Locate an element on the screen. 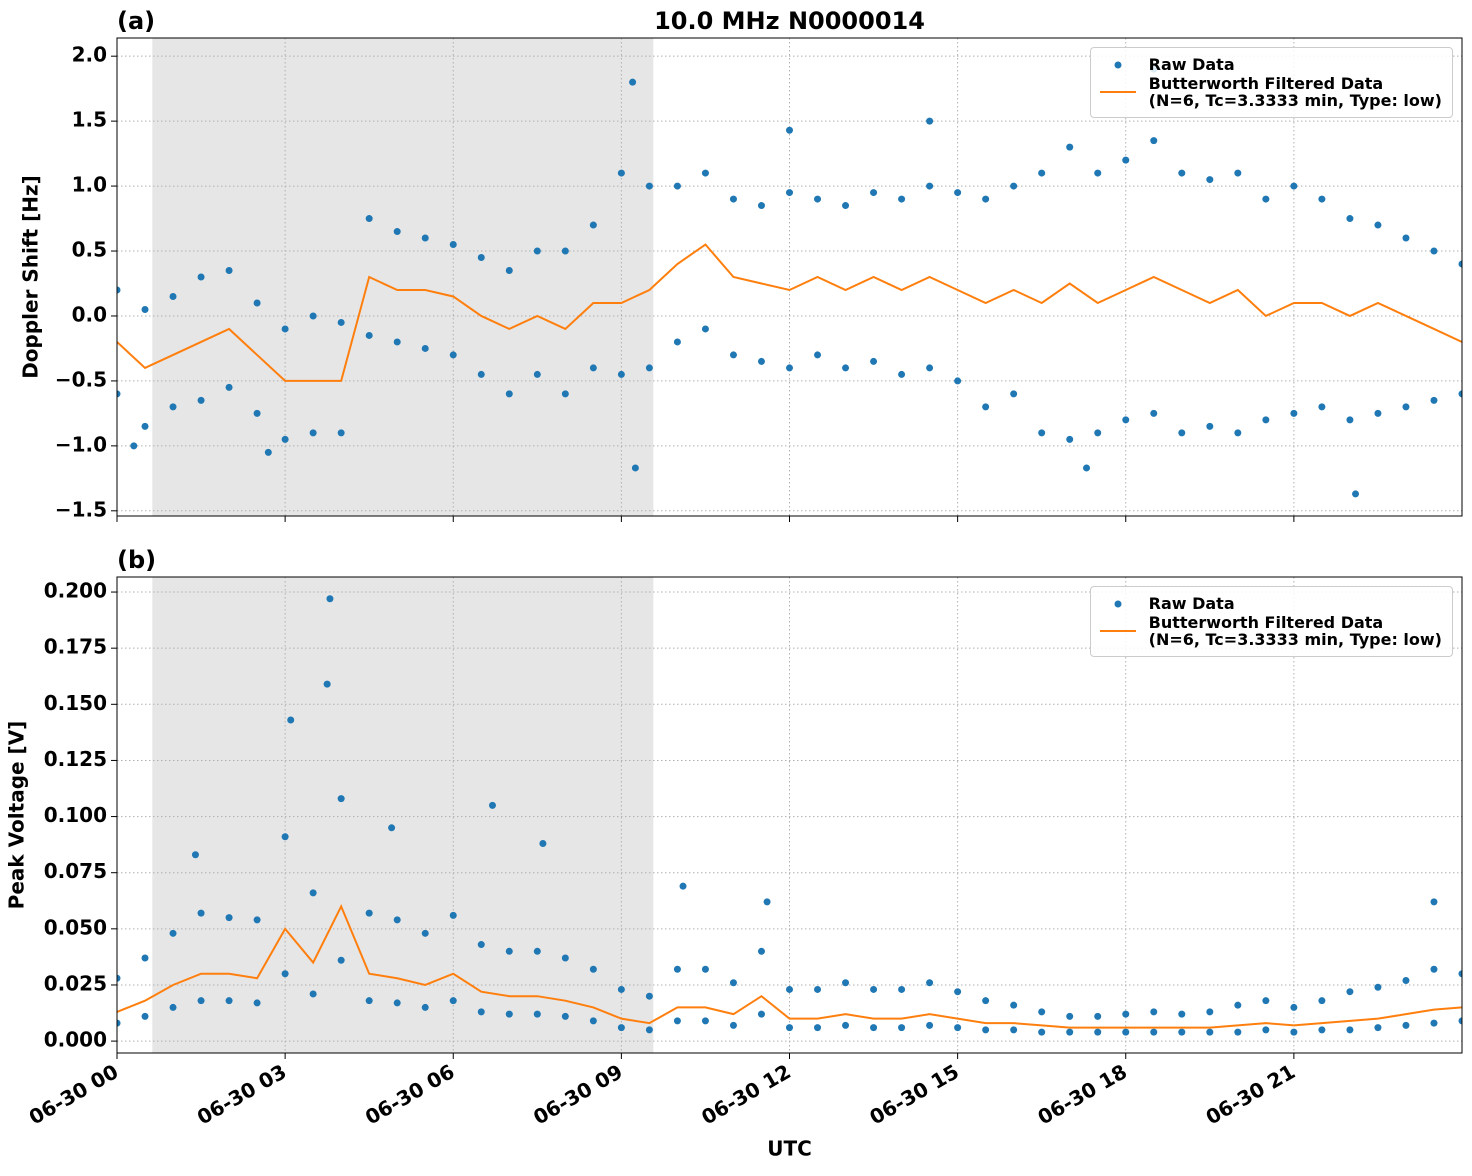 This screenshot has height=1176, width=1472. y-tick-label: 0.100 is located at coordinates (75, 815).